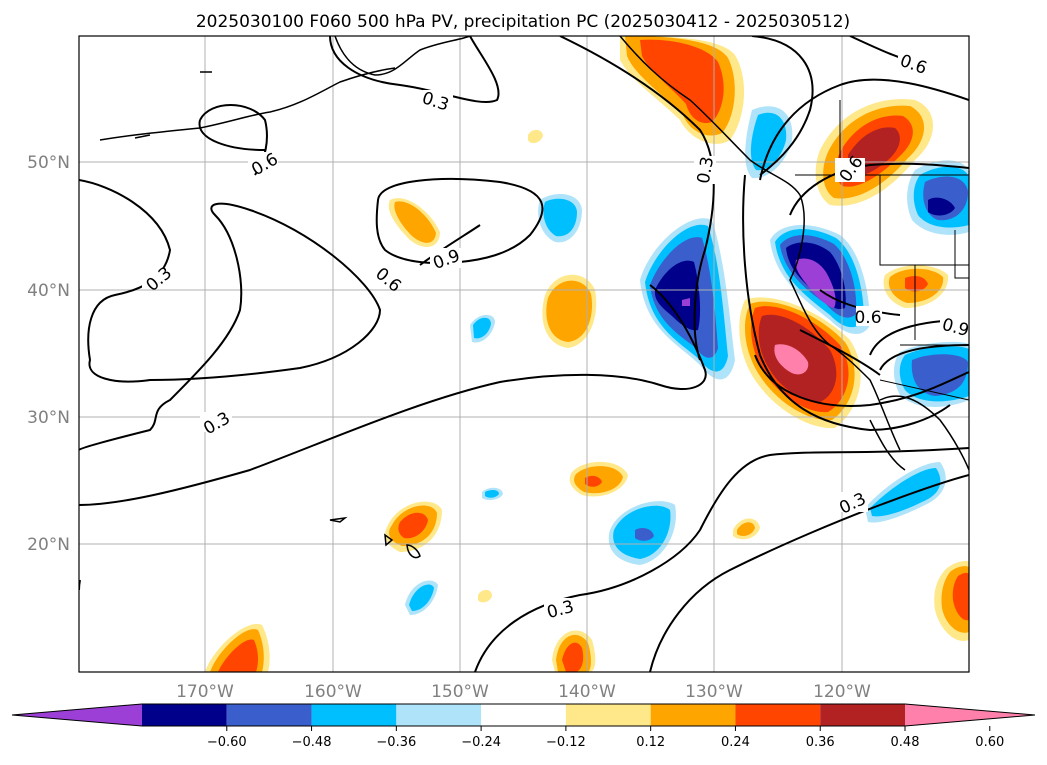  What do you see at coordinates (842, 692) in the screenshot?
I see `lon-tick-120w: 120°W` at bounding box center [842, 692].